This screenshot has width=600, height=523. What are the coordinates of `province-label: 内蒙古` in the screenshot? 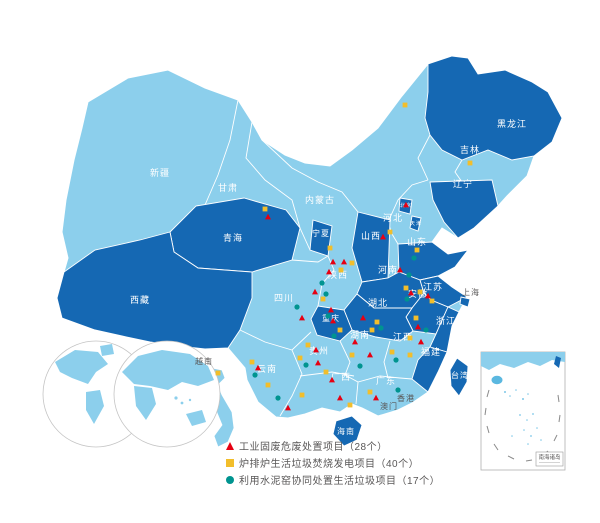 It's located at (320, 199).